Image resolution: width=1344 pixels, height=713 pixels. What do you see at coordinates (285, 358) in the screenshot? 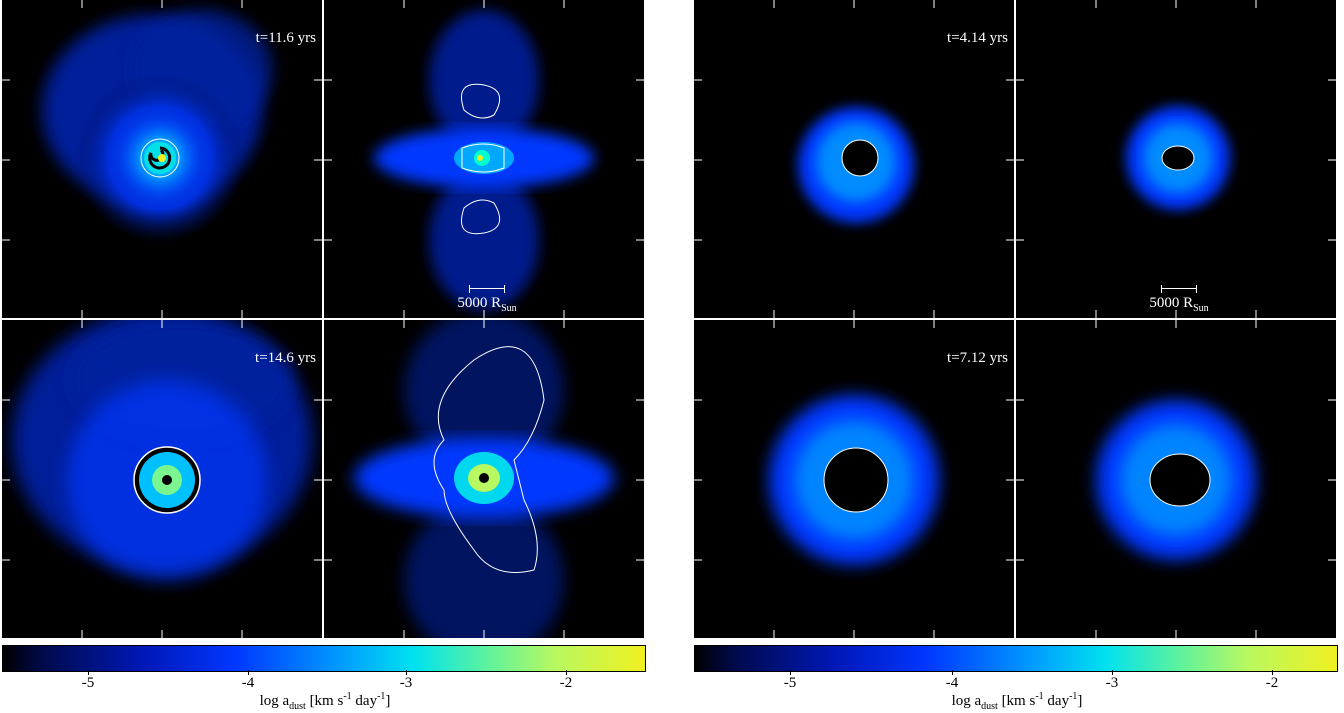
I see `time-label: t=14.6 yrs` at bounding box center [285, 358].